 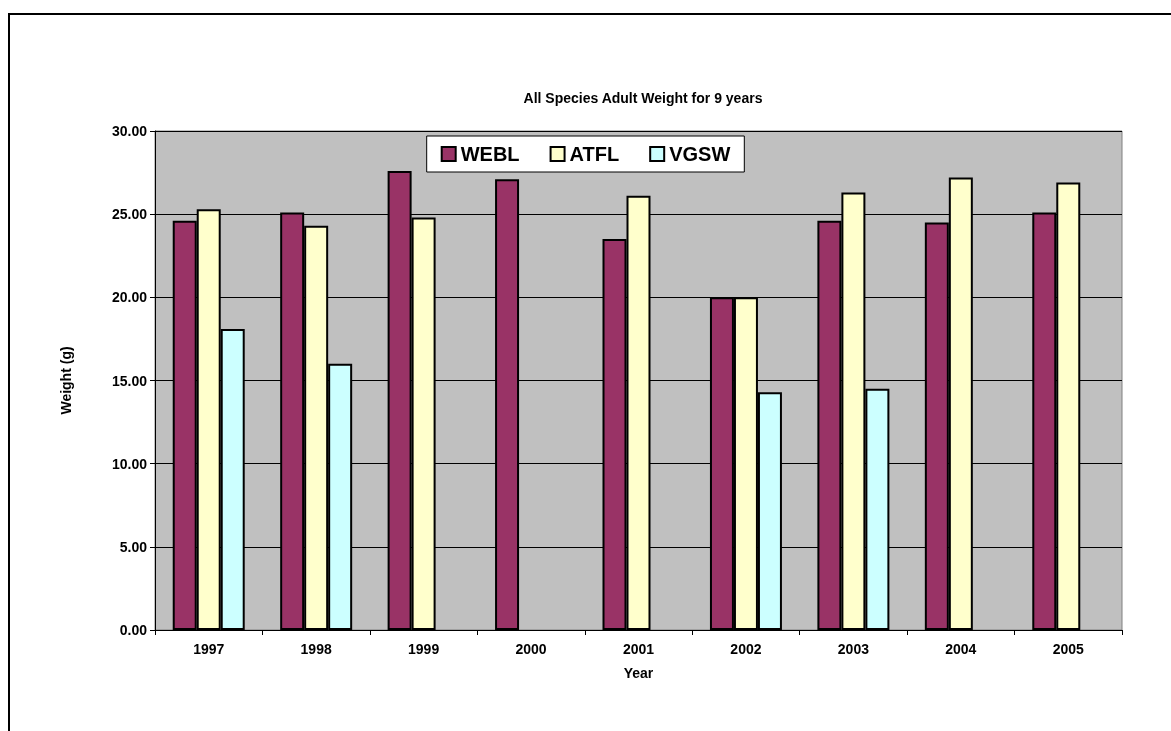 What do you see at coordinates (1068, 649) in the screenshot?
I see `x-tick-label: 2005` at bounding box center [1068, 649].